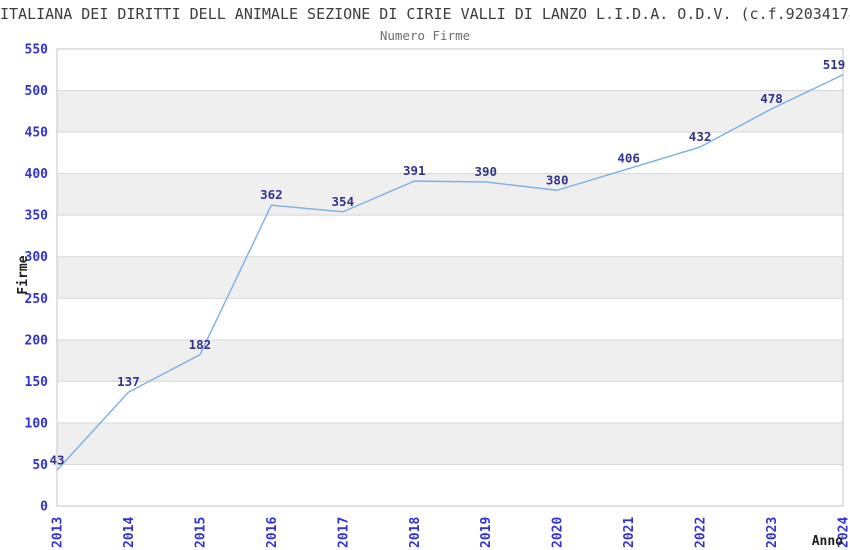 This screenshot has height=550, width=850. I want to click on x-tick-label: 2020, so click(558, 532).